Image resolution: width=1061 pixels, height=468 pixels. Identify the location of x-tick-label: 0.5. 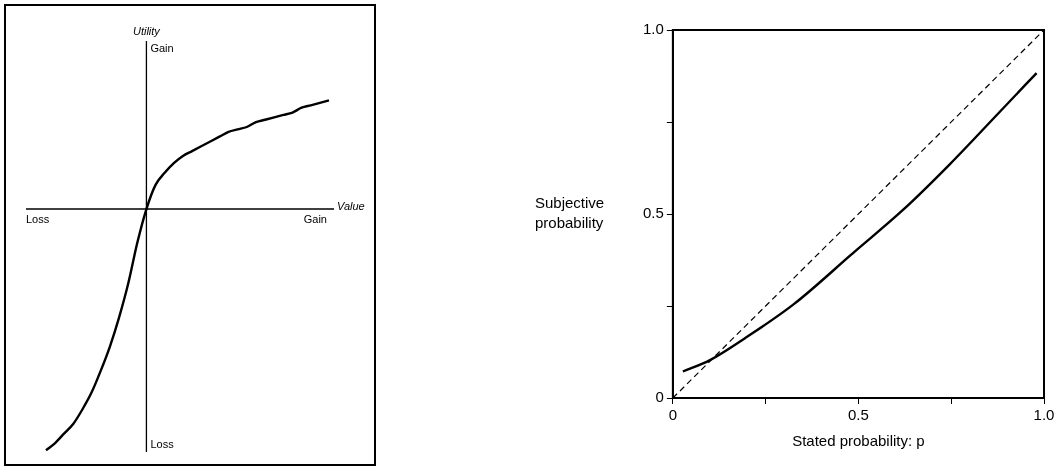
(858, 415).